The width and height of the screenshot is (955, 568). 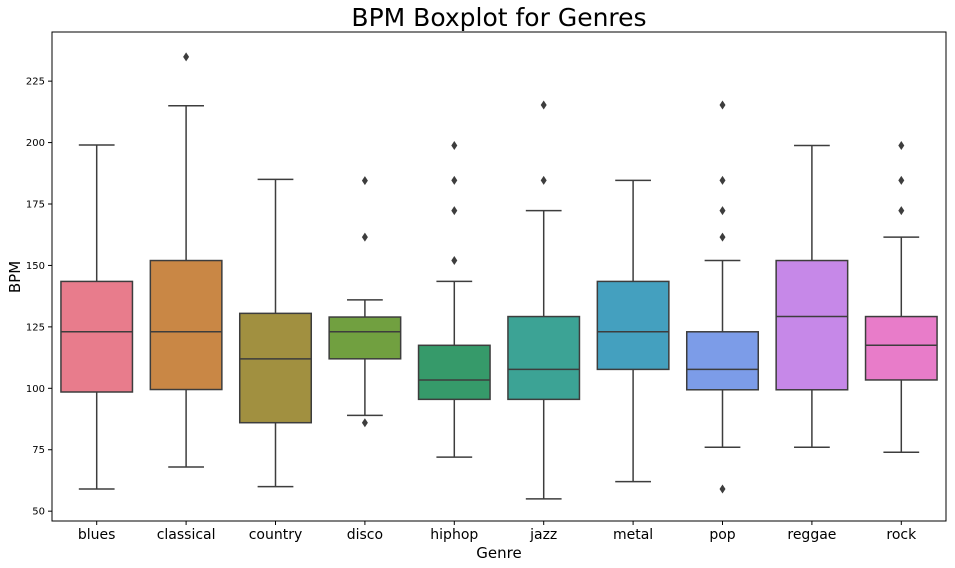 What do you see at coordinates (454, 299) in the screenshot?
I see `box-hiphop` at bounding box center [454, 299].